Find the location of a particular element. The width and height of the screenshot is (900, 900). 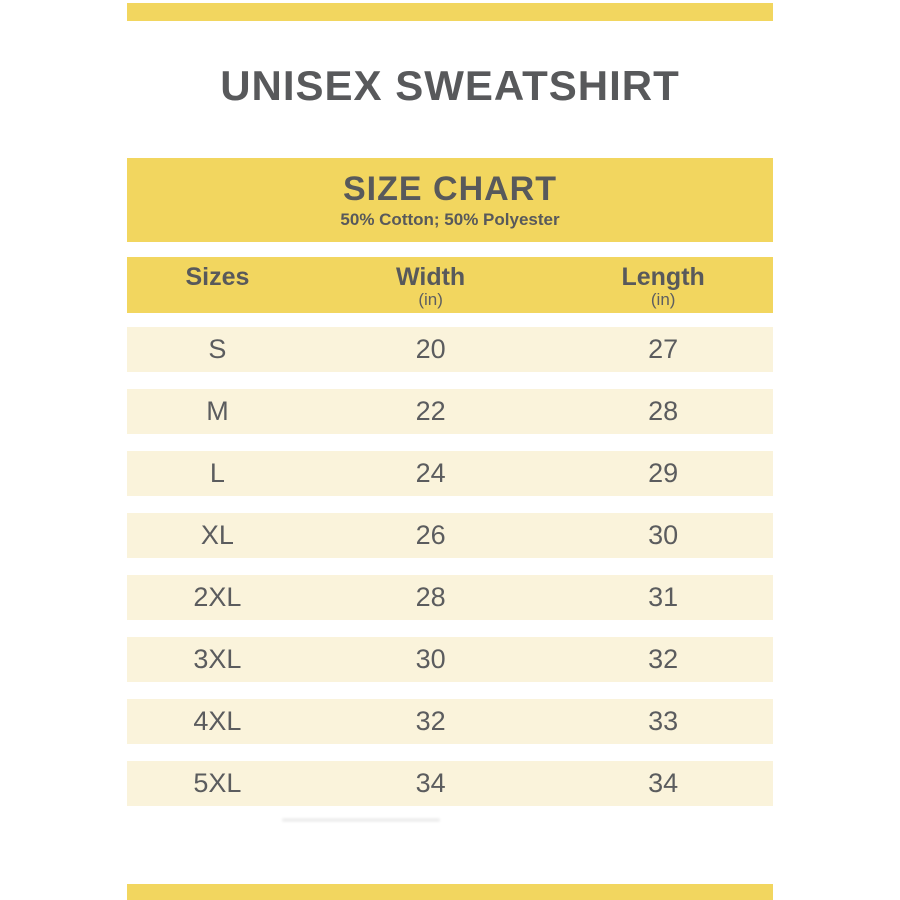

column-header-sizes: Sizes is located at coordinates (217, 285).